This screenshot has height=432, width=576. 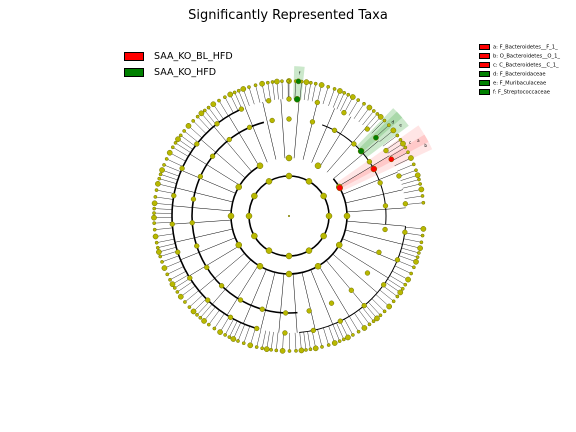 I want to click on clade-label: a, so click(x=418, y=140).